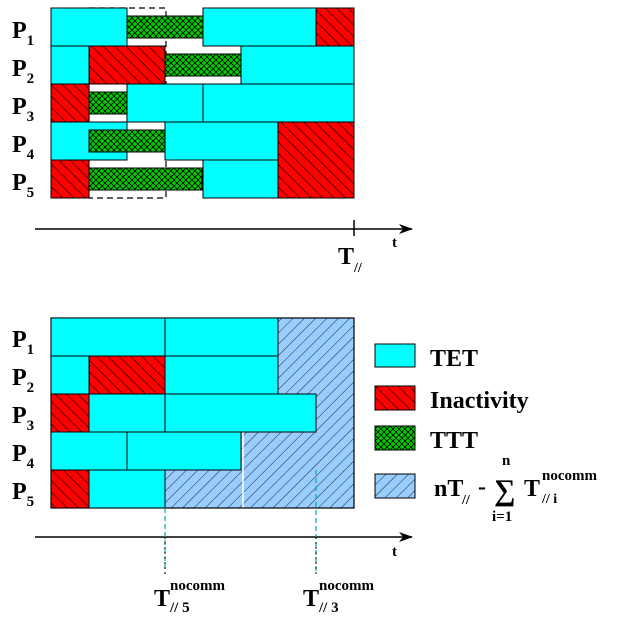 The image size is (625, 617). I want to click on formula-term: T, so click(532, 489).